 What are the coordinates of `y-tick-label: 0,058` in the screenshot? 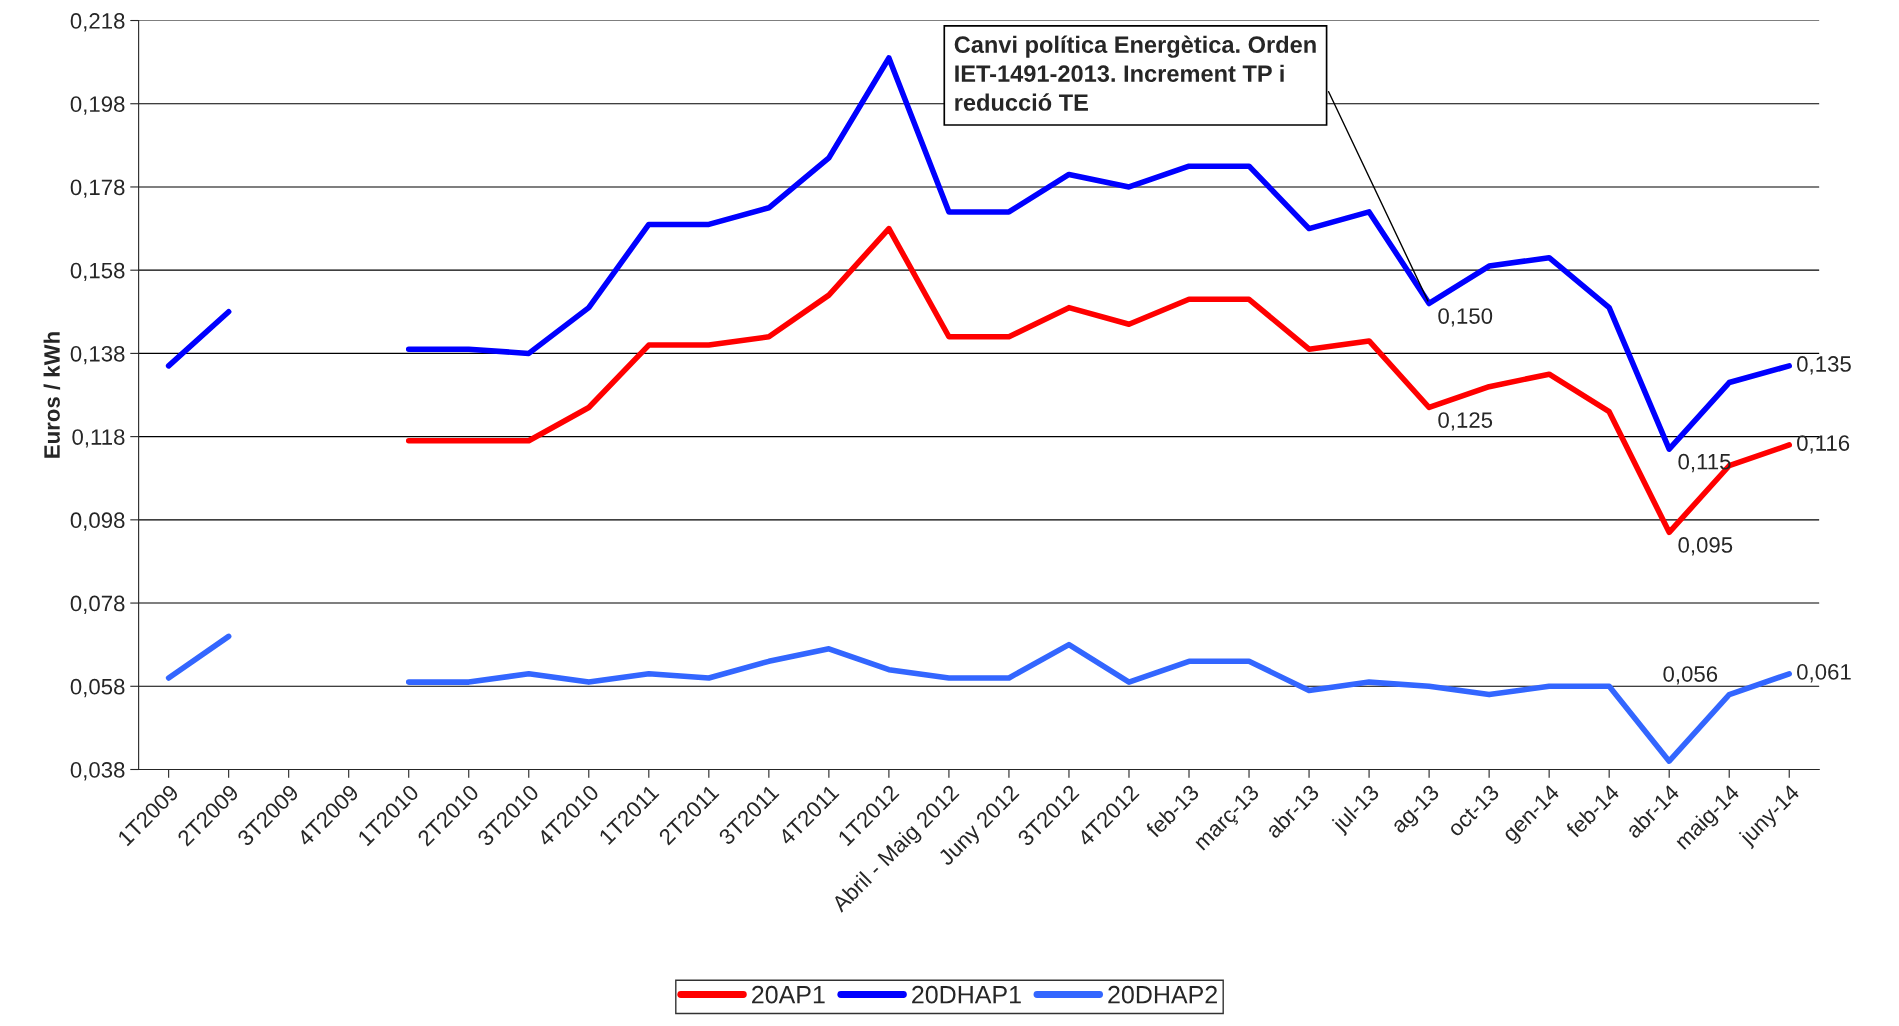 It's located at (97, 688).